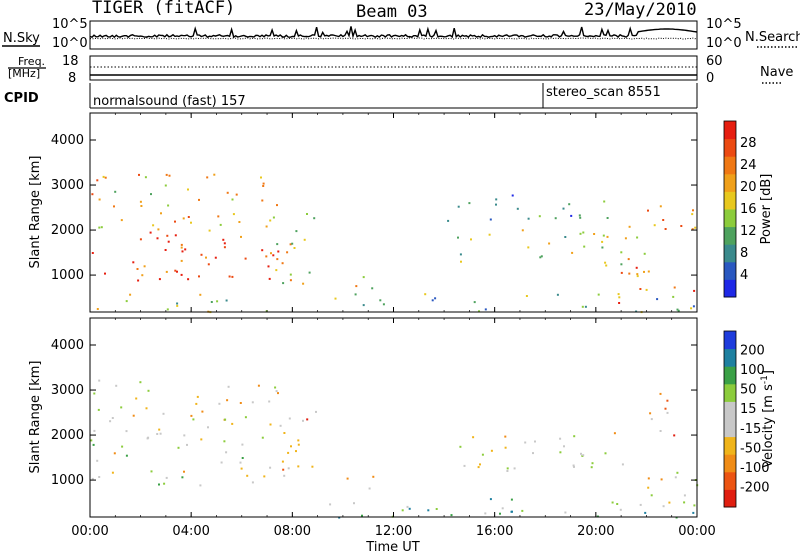 This screenshot has width=800, height=558. I want to click on cpid-label: CPID, so click(21, 98).